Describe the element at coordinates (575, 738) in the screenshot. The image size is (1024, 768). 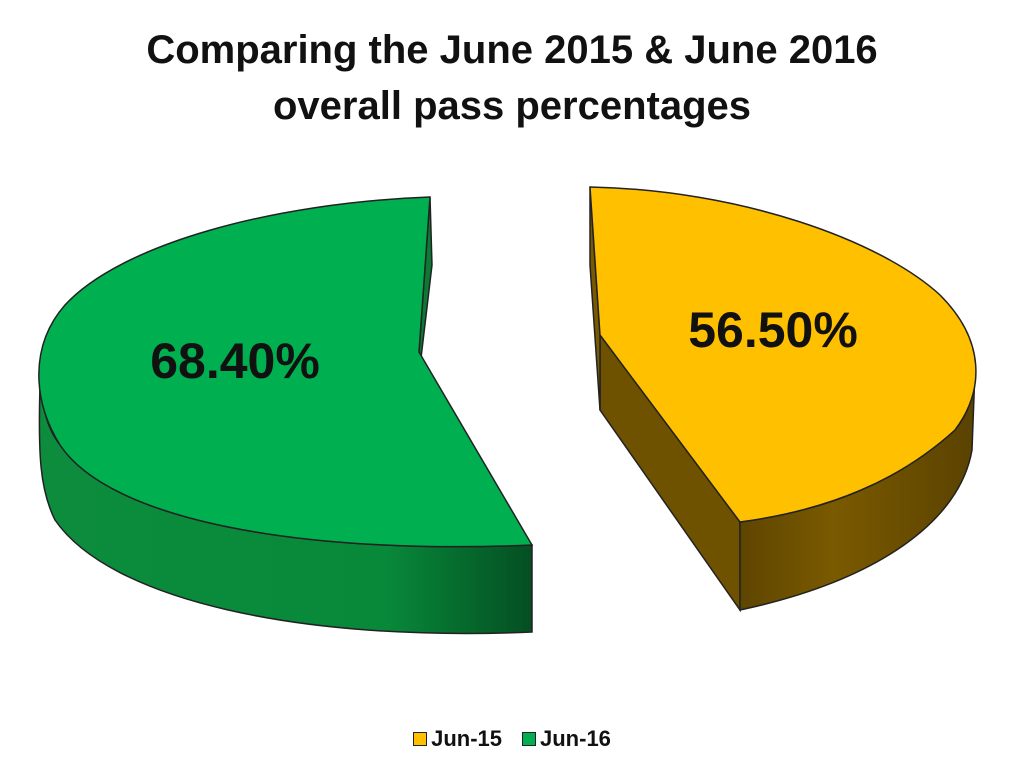
I see `legend-label-jun-16: Jun-16` at that location.